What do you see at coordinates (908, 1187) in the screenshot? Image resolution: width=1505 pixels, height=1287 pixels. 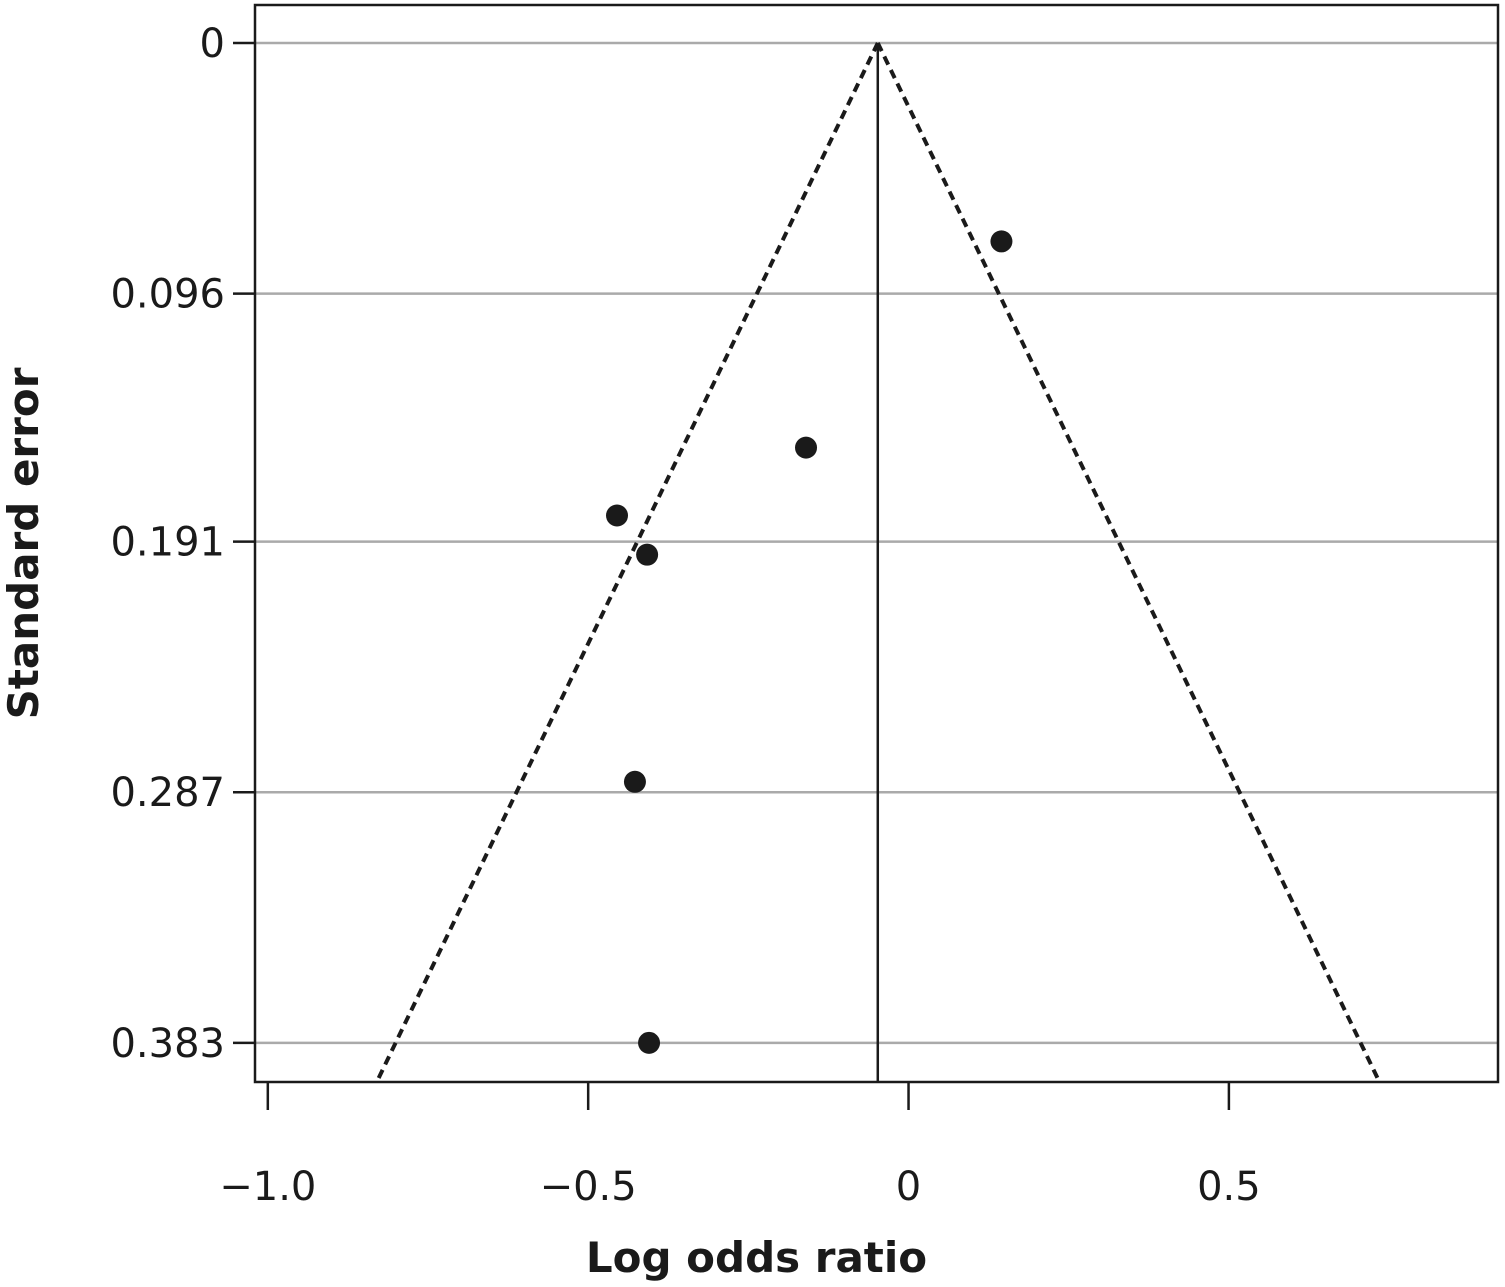 I see `x-tick-label-2: 0` at bounding box center [908, 1187].